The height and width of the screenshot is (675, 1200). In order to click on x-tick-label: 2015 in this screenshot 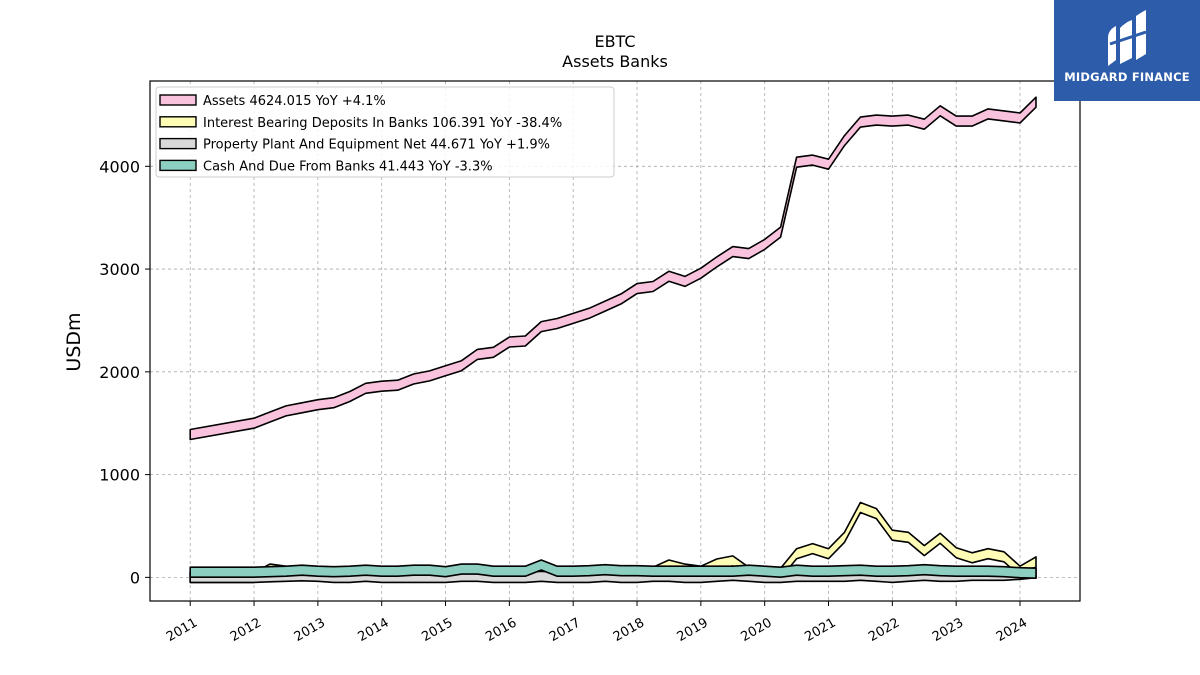, I will do `click(437, 630)`.